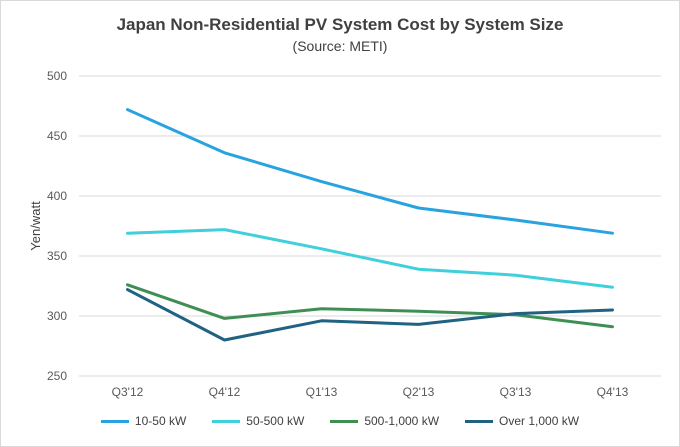  Describe the element at coordinates (402, 421) in the screenshot. I see `legend-label: 500-1,000 kW` at that location.